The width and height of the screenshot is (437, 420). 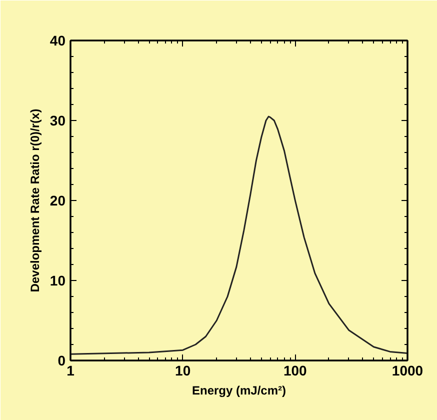 I want to click on x-axis-title: Energy (mJ/cm²), so click(x=239, y=391).